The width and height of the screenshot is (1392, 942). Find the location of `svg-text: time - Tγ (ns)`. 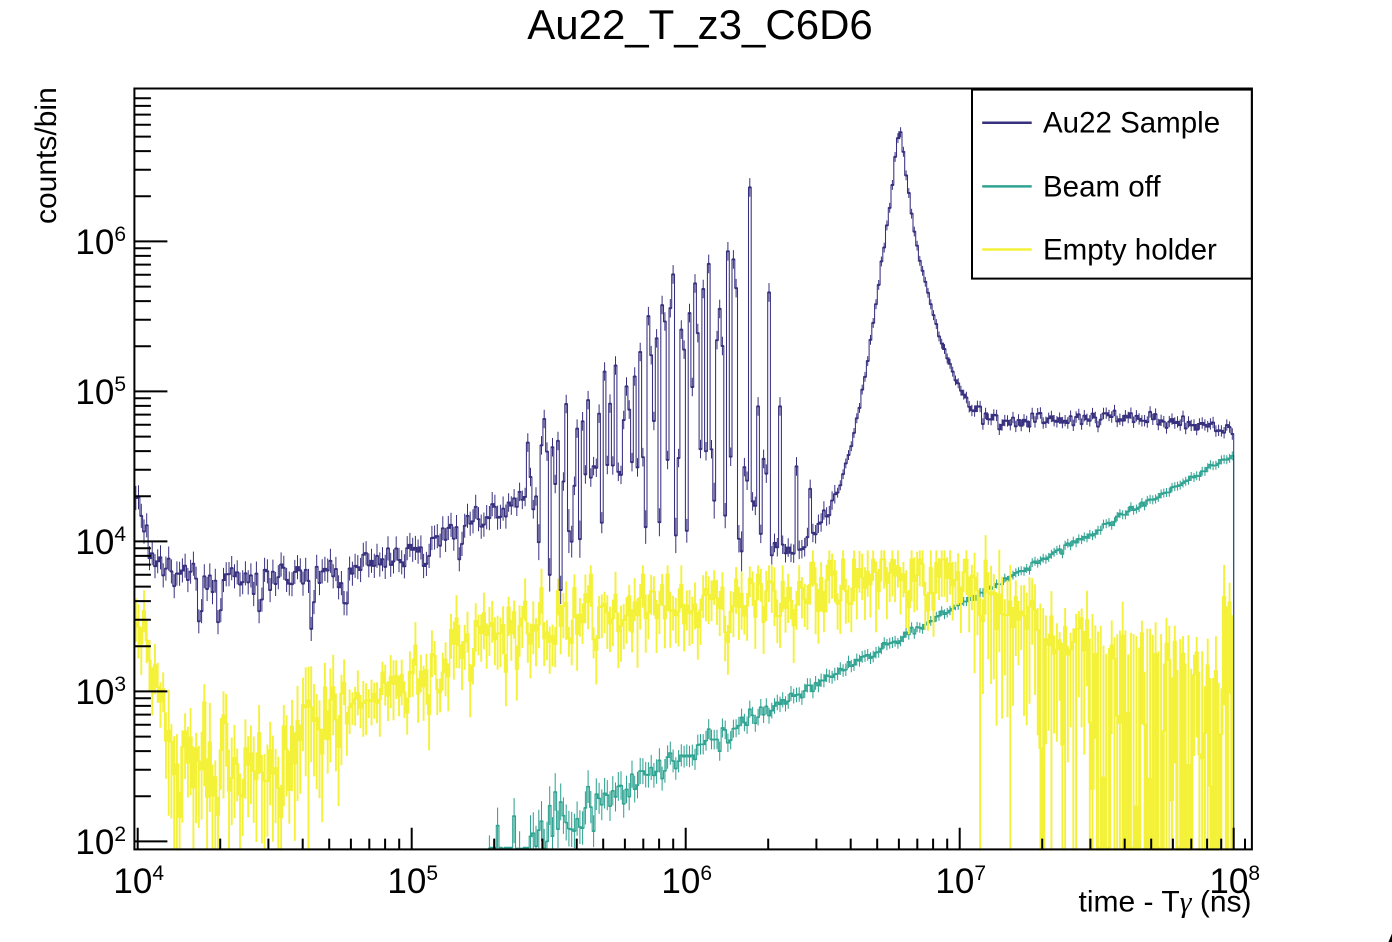

svg-text: time - Tγ (ns) is located at coordinates (1165, 902).